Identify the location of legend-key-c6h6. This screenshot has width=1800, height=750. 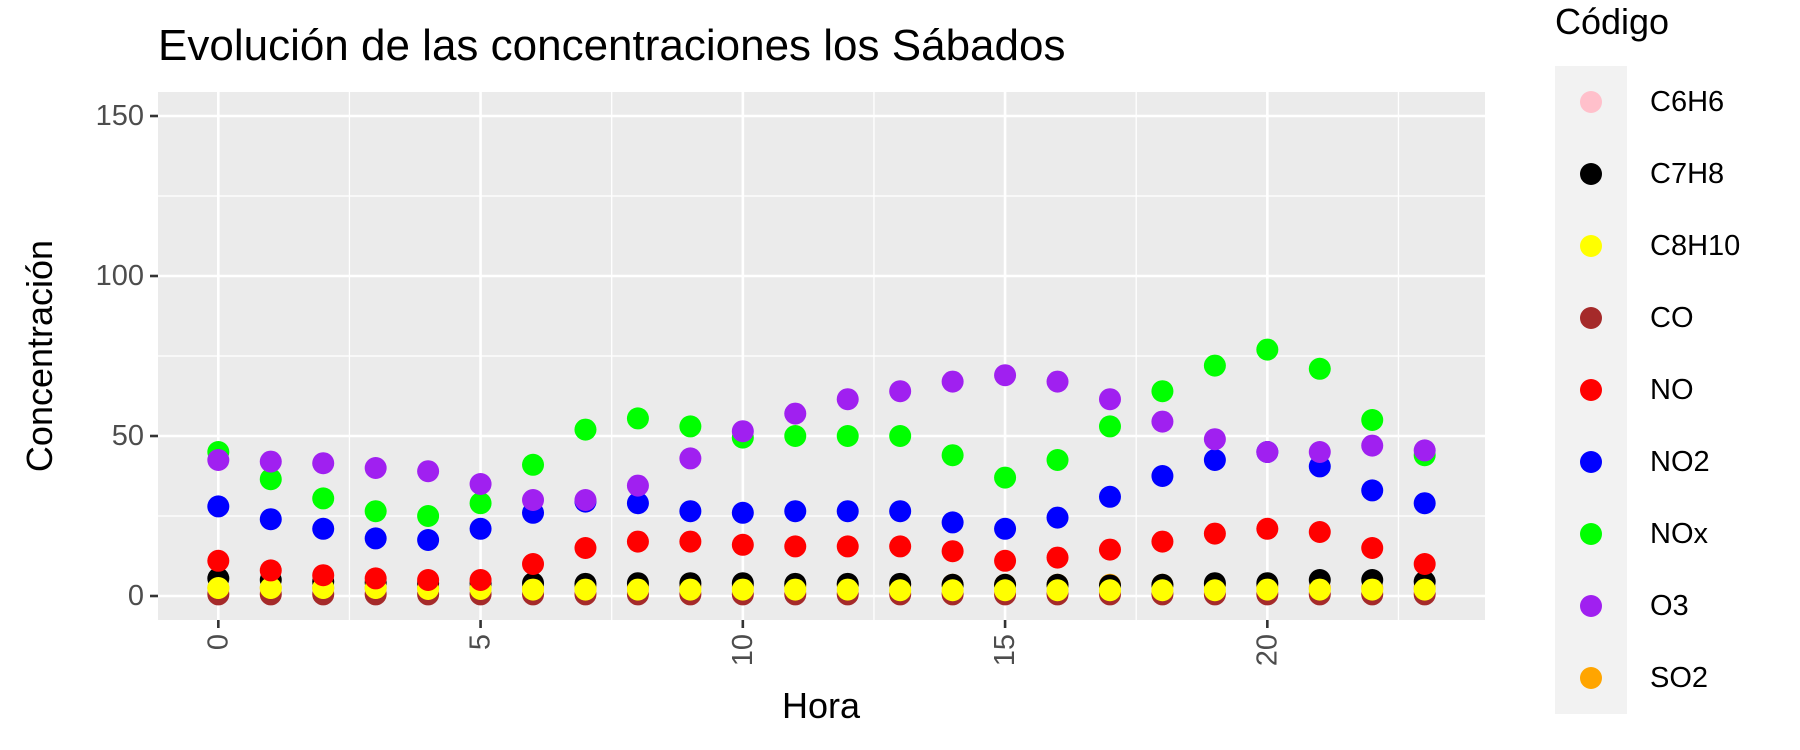
(1591, 102).